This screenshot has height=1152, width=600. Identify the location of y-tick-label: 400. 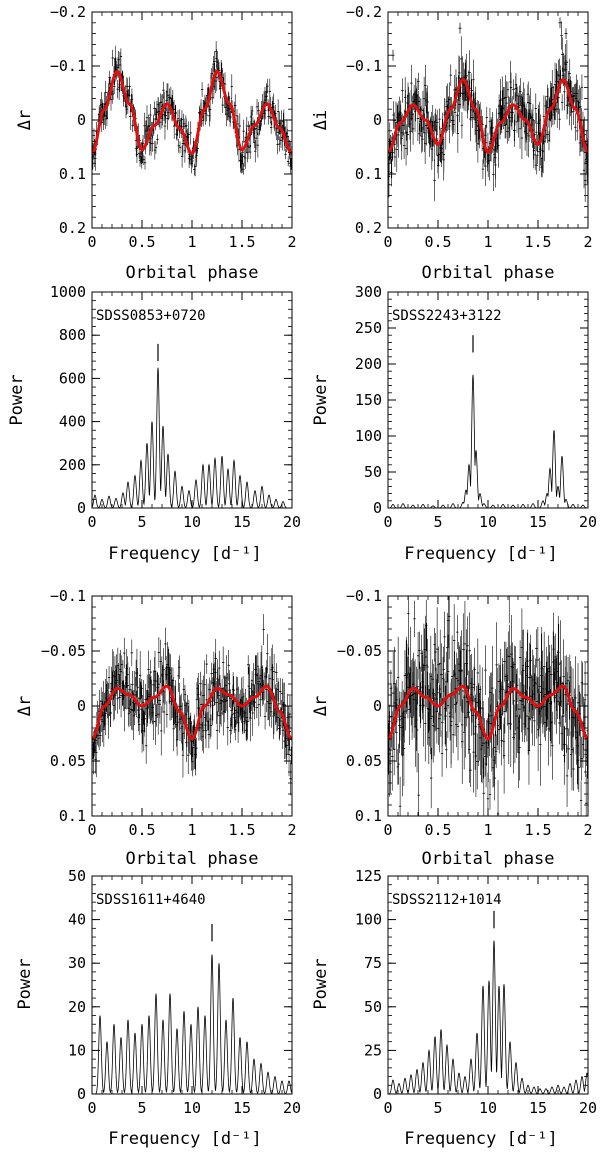
(72, 422).